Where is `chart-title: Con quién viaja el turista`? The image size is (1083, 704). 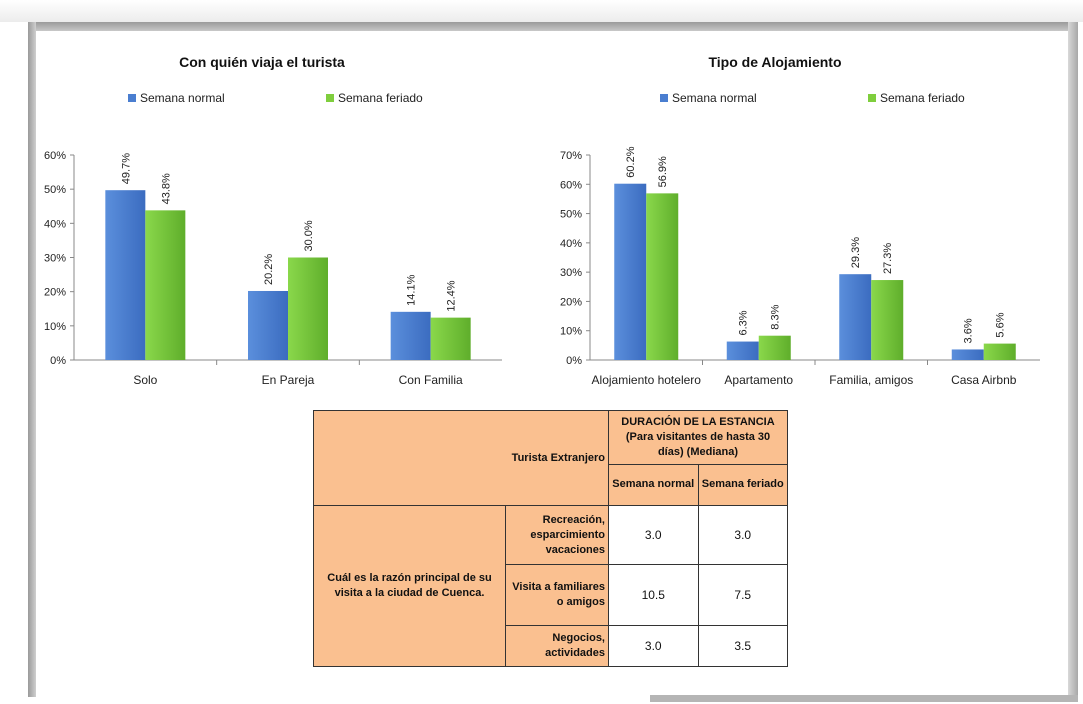
chart-title: Con quién viaja el turista is located at coordinates (262, 62).